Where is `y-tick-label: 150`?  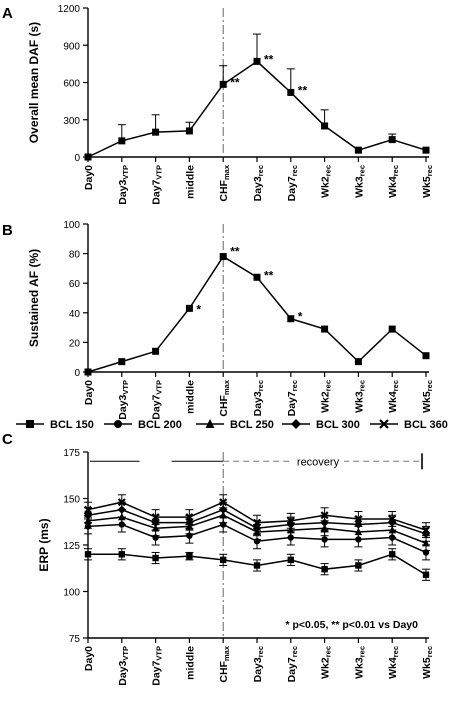 y-tick-label: 150 is located at coordinates (71, 500).